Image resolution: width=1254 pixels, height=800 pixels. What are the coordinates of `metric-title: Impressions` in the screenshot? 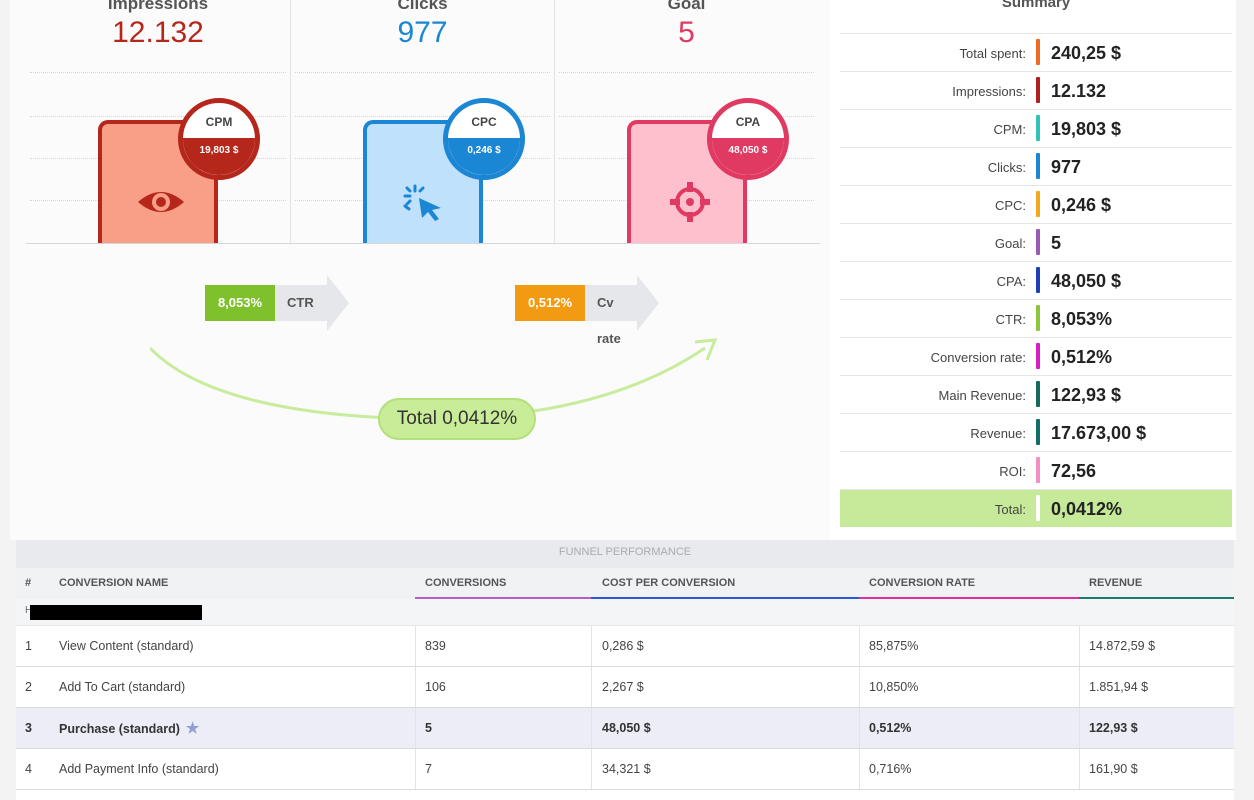 It's located at (158, 6).